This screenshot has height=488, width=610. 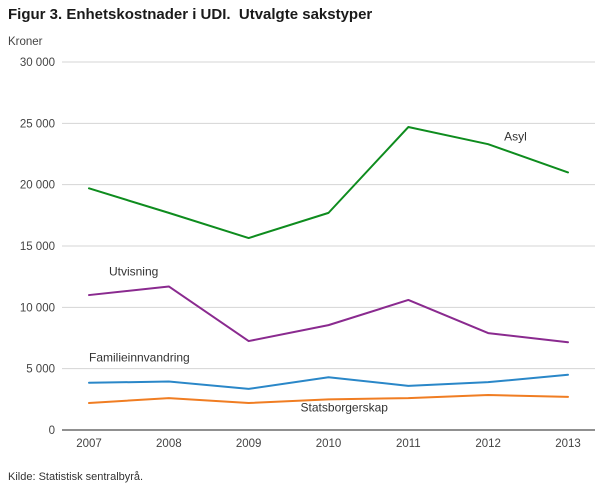 What do you see at coordinates (25, 42) in the screenshot?
I see `y-axis-unit-label: Kroner` at bounding box center [25, 42].